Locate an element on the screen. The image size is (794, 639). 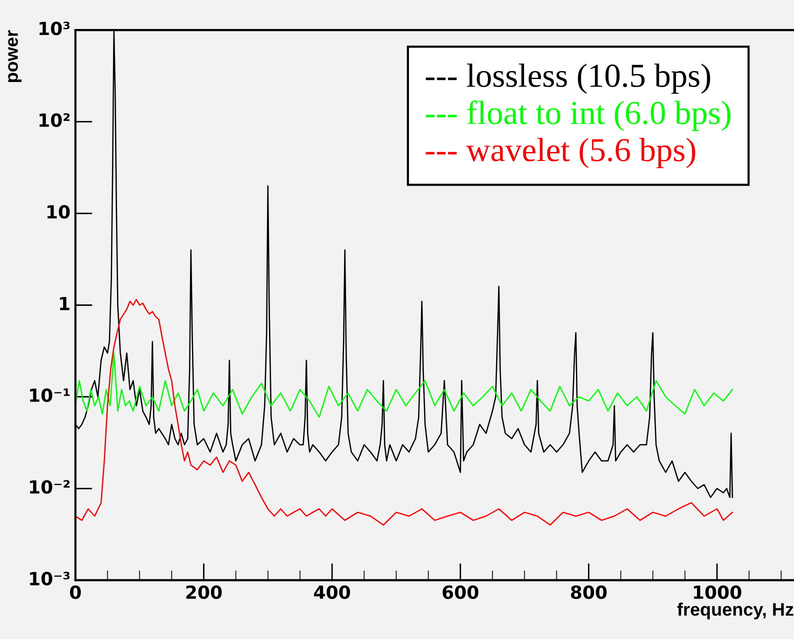
text: --- lossless (10.5 bps) is located at coordinates (568, 79).